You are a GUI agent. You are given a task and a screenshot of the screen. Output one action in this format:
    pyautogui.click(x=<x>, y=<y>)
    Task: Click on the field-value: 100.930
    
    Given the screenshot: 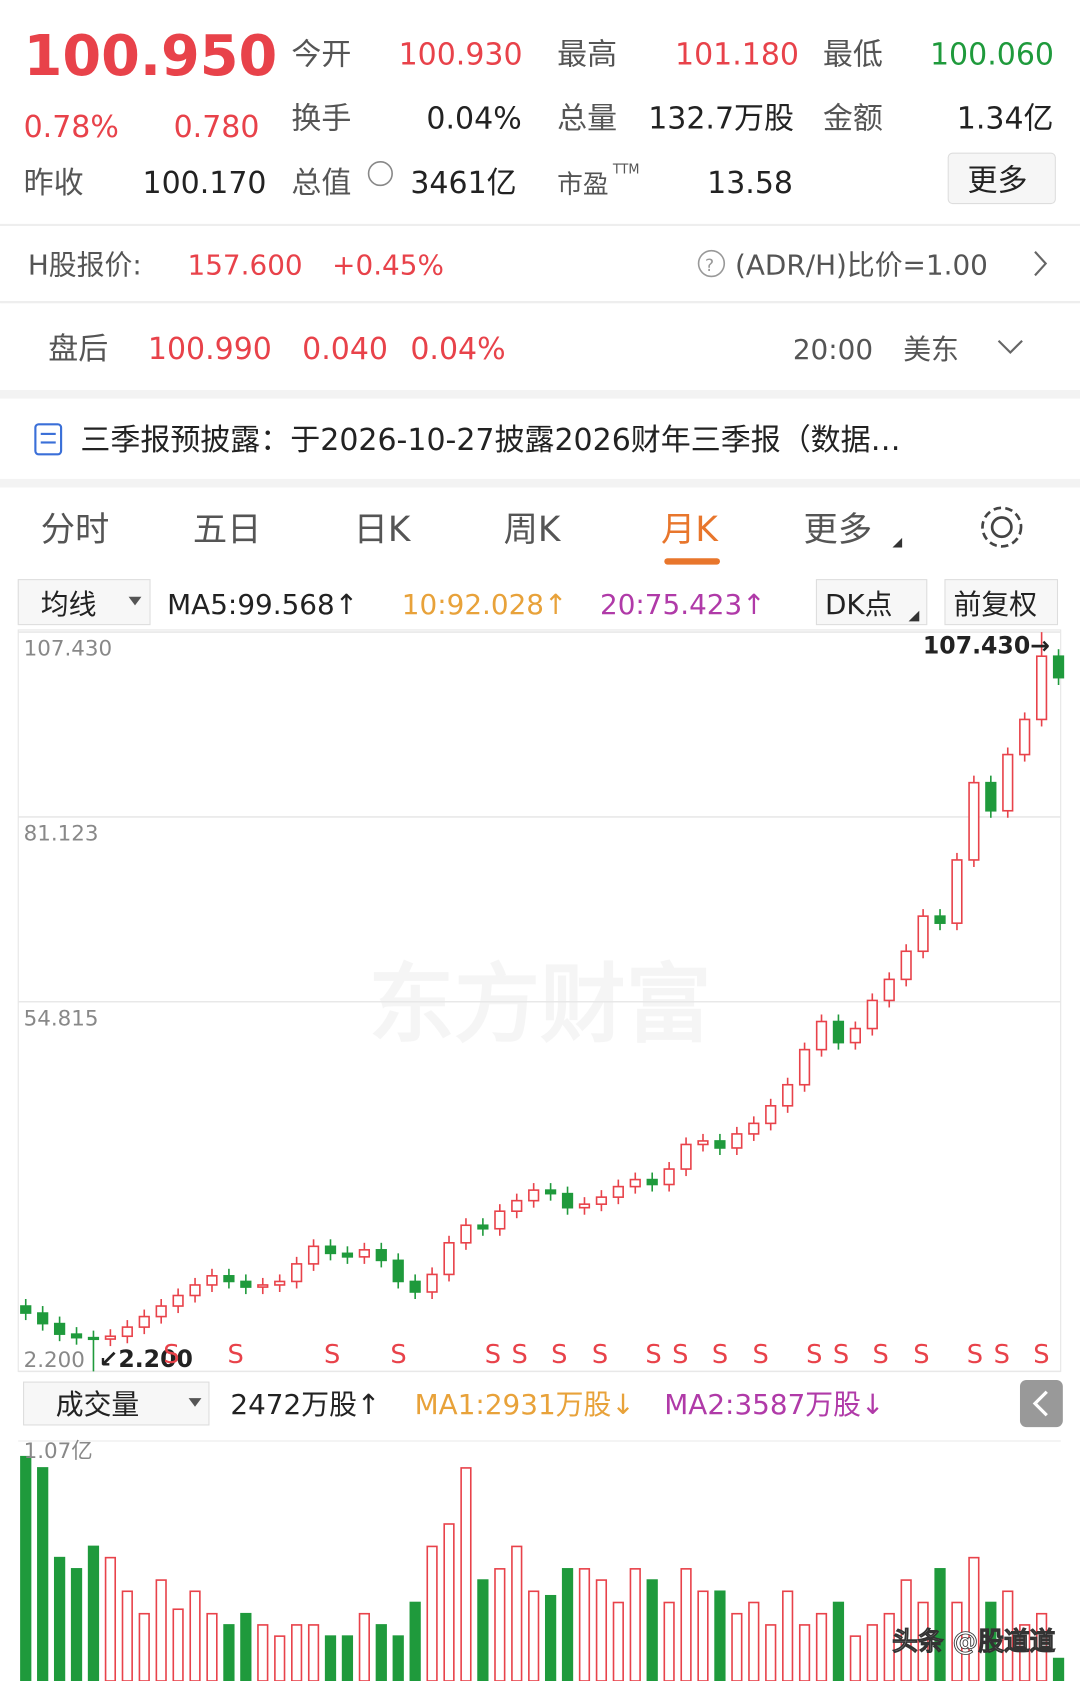 What is the action you would take?
    pyautogui.click(x=461, y=54)
    